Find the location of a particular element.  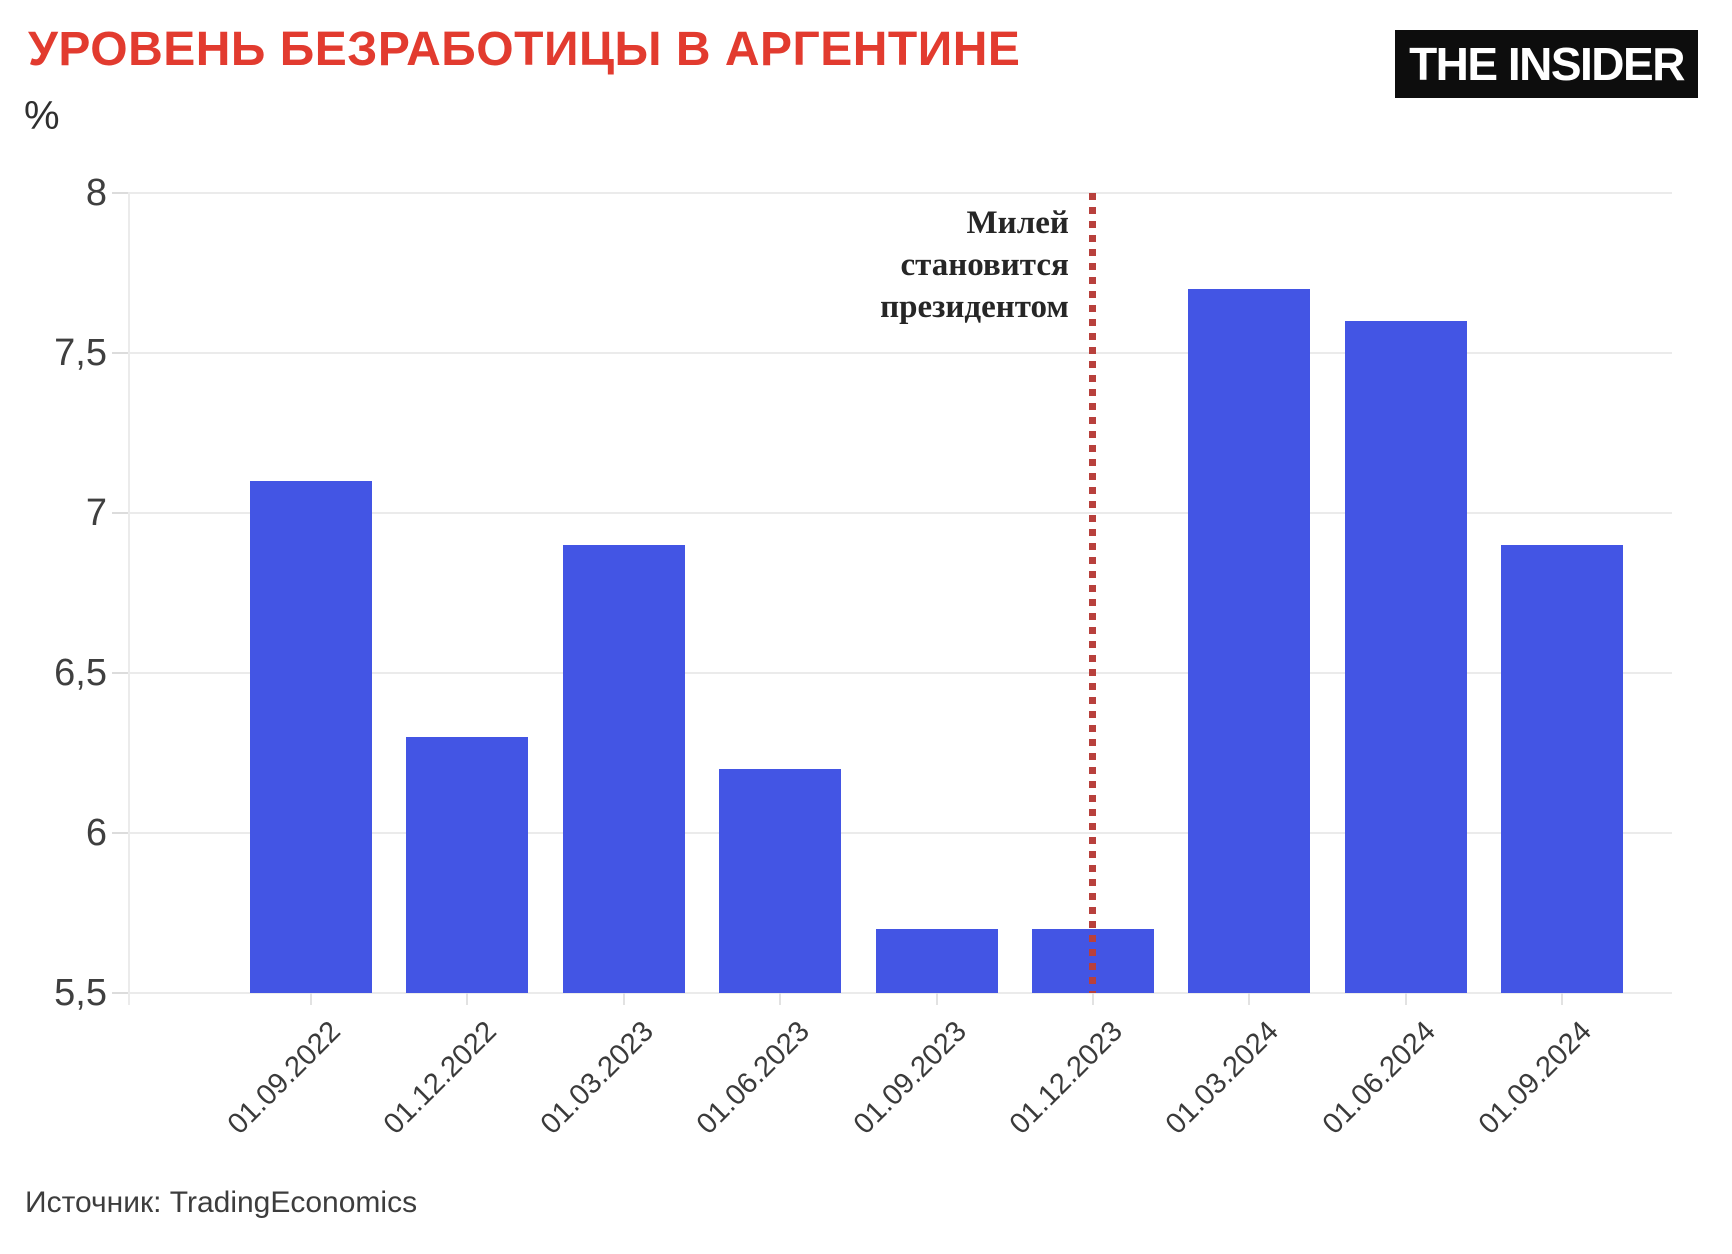

y-axis-tick-label: 6,5 is located at coordinates (80, 673).